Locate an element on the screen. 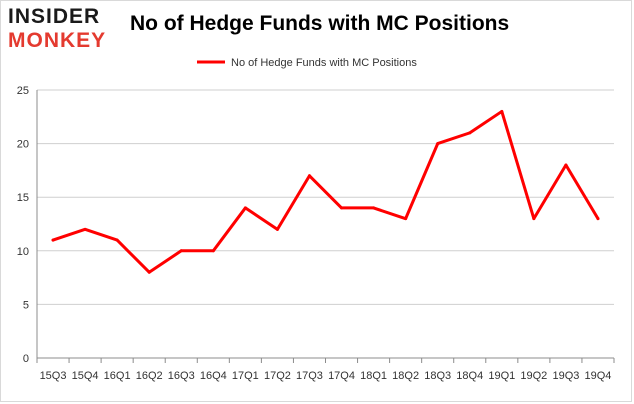 The height and width of the screenshot is (404, 634). y-tick-label: 0 is located at coordinates (26, 359).